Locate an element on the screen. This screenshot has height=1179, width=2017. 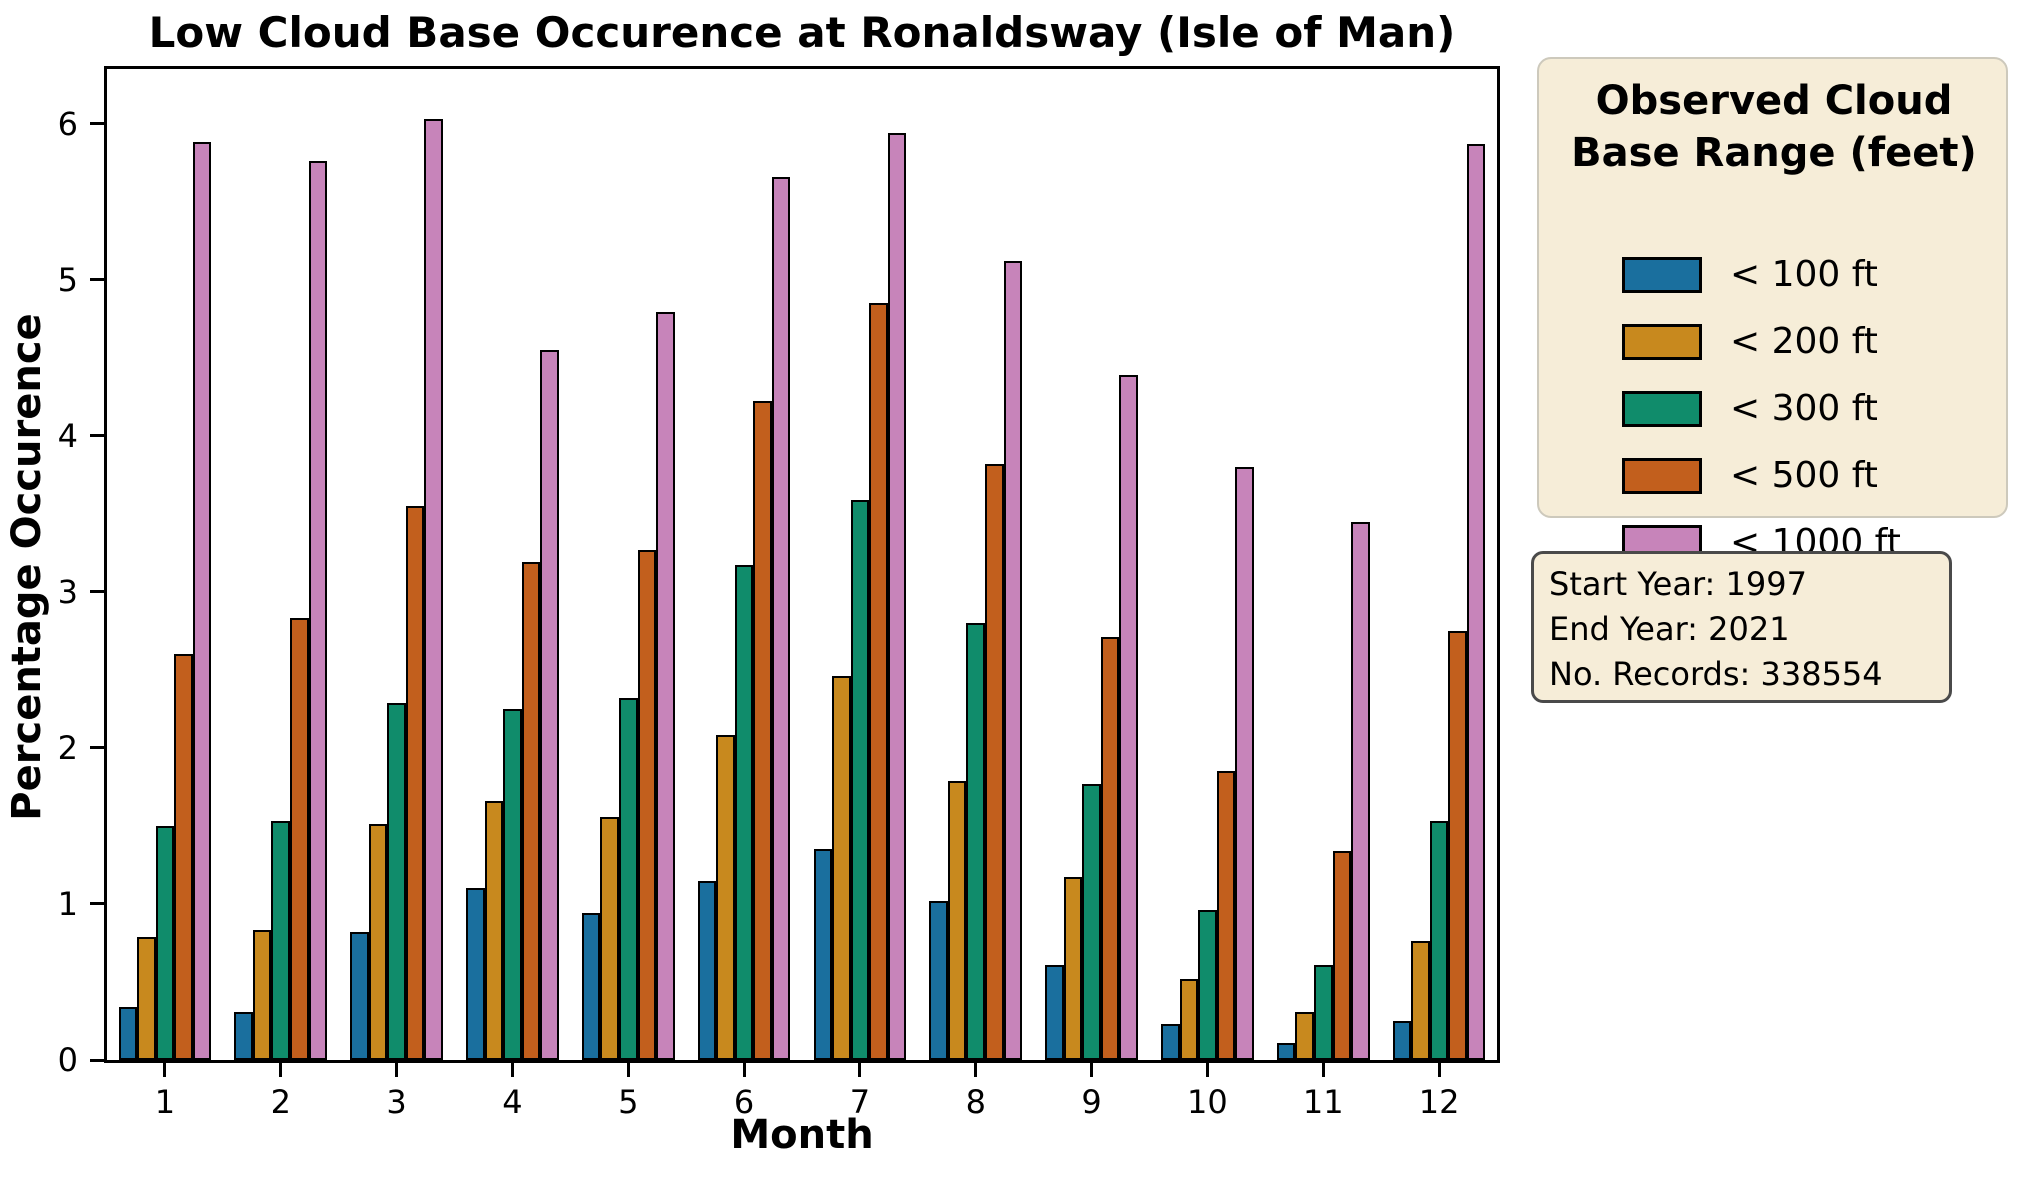
bar-month11-1000ft is located at coordinates (1360, 790).